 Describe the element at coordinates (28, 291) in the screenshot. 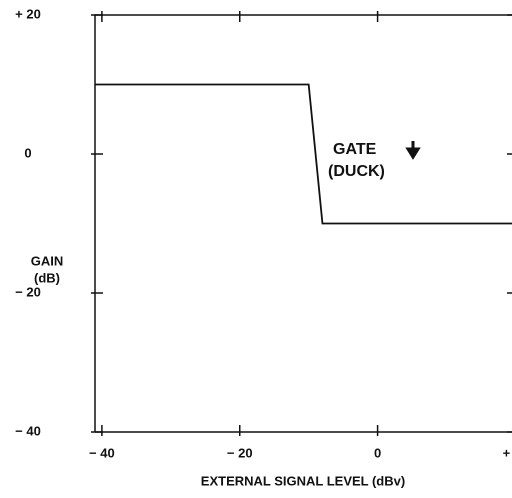

I see `y-tick-label: − 20` at that location.